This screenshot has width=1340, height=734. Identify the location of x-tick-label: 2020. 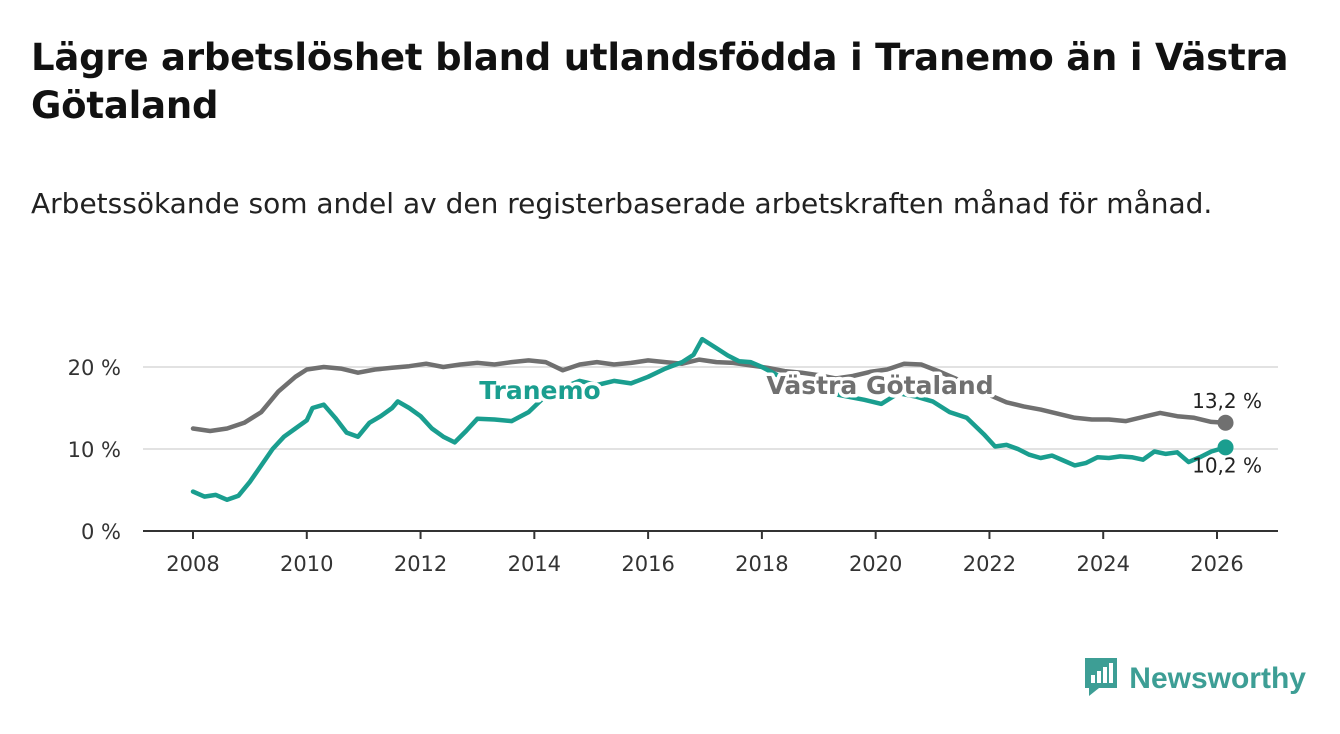
(875, 564).